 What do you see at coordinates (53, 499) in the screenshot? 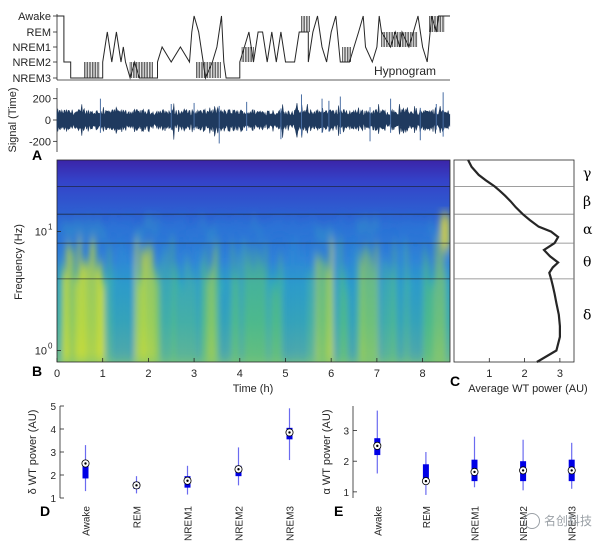
I see `delta-ytick-label: 1` at bounding box center [53, 499].